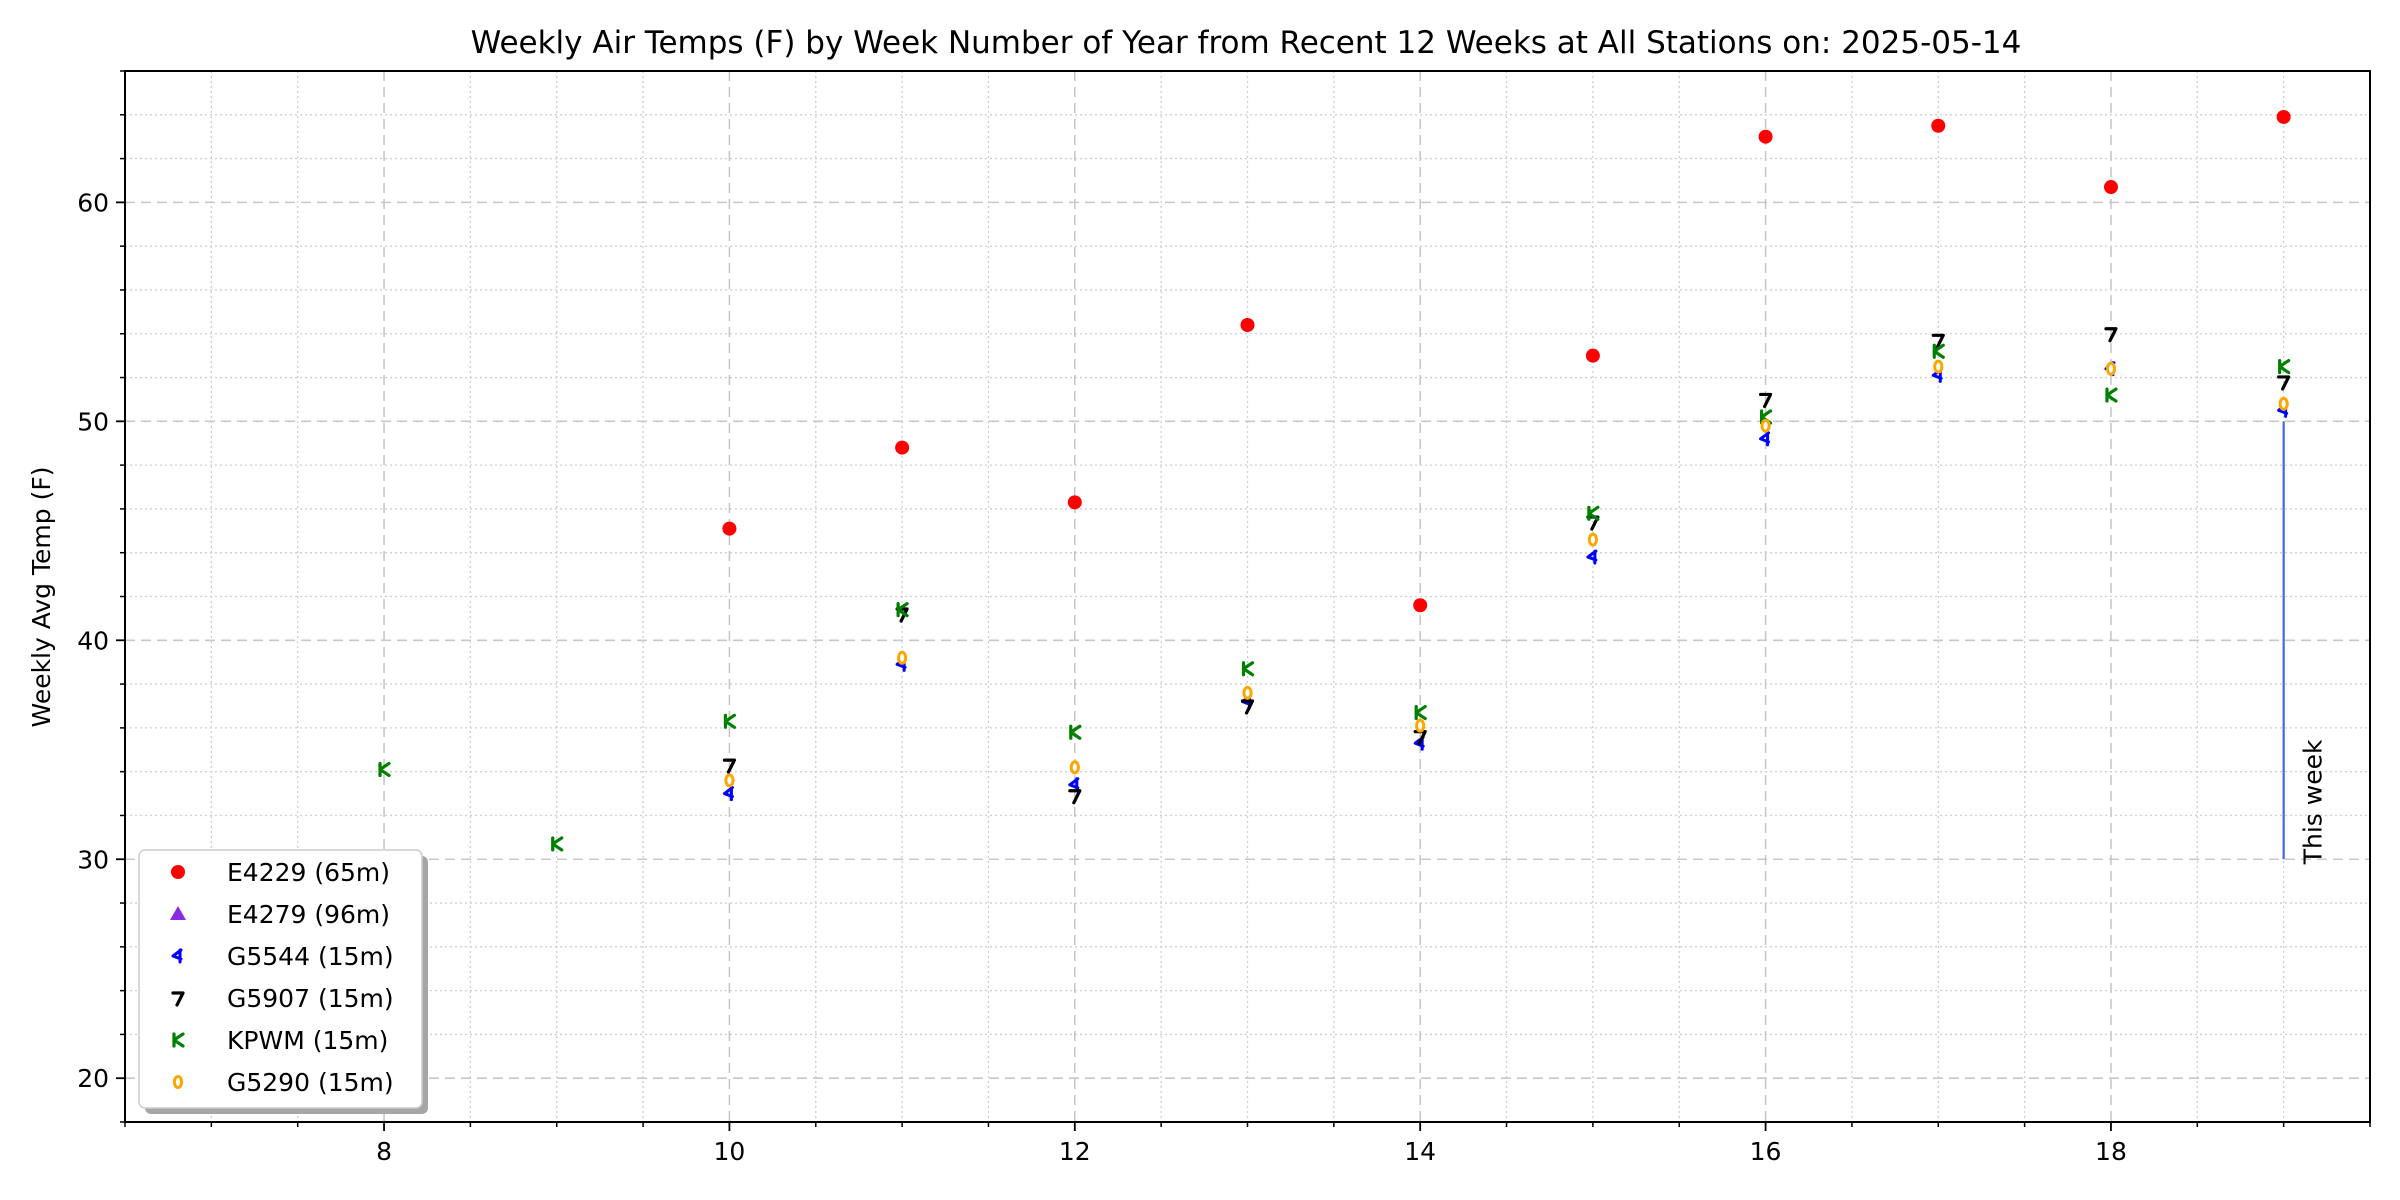 The height and width of the screenshot is (1200, 2400). I want to click on x-tick-label: 18, so click(2111, 1151).